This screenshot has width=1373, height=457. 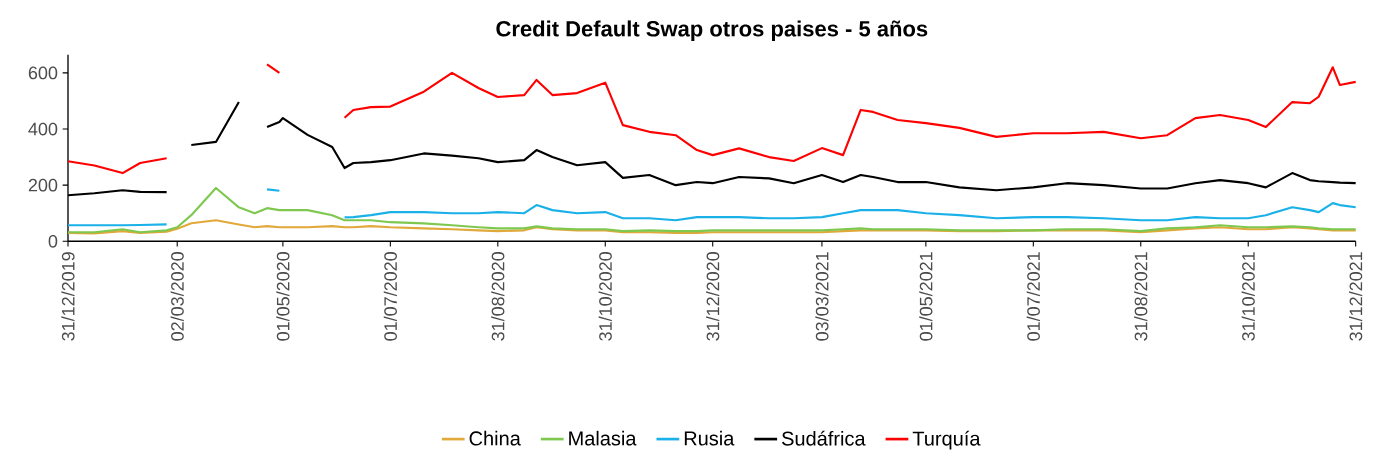 What do you see at coordinates (43, 185) in the screenshot?
I see `y-tick-label: 200` at bounding box center [43, 185].